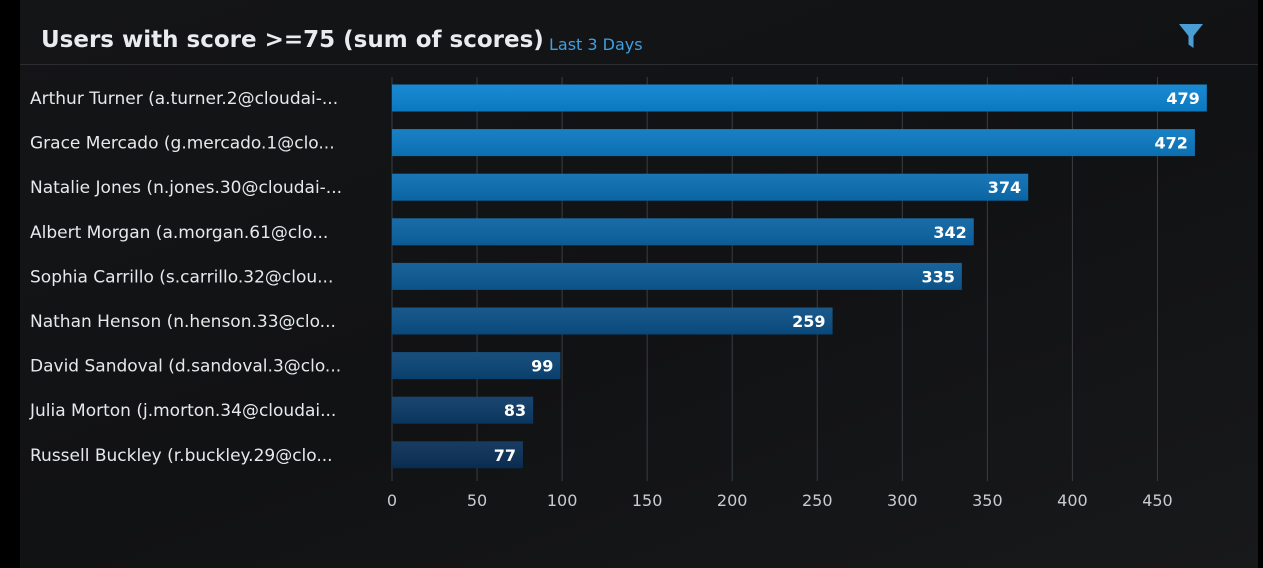 The width and height of the screenshot is (1263, 568). I want to click on bar-value-label: 77, so click(505, 455).